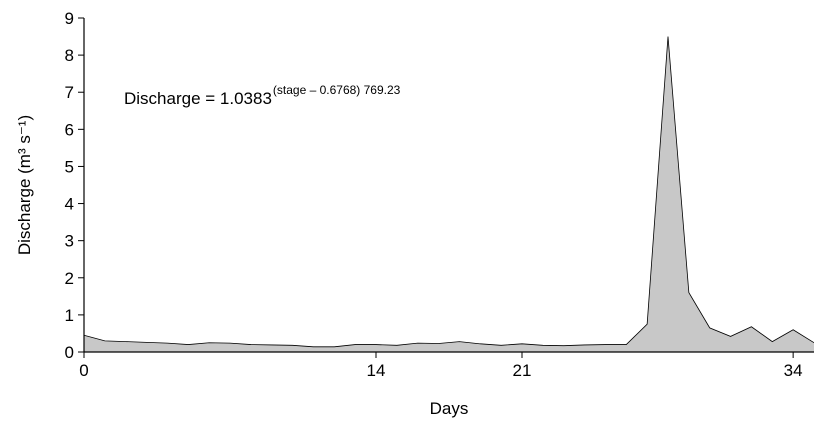  I want to click on y-tick-label: 3, so click(69, 241).